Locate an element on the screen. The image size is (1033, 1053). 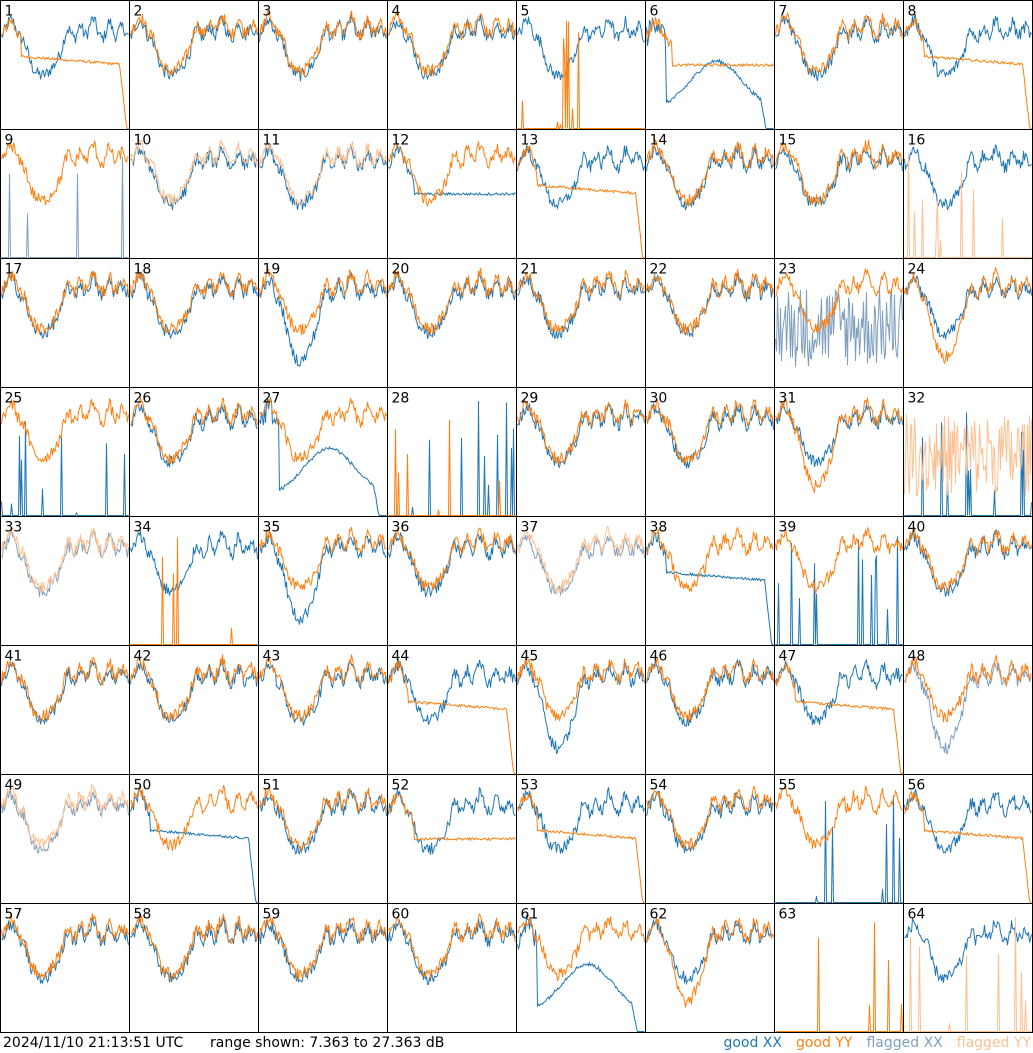
panel-label-61: 61 is located at coordinates (530, 915).